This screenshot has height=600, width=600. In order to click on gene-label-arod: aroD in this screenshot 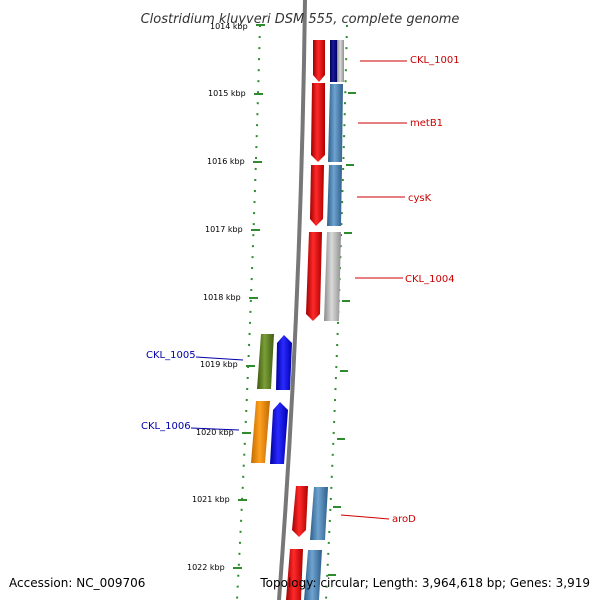, I will do `click(404, 519)`.